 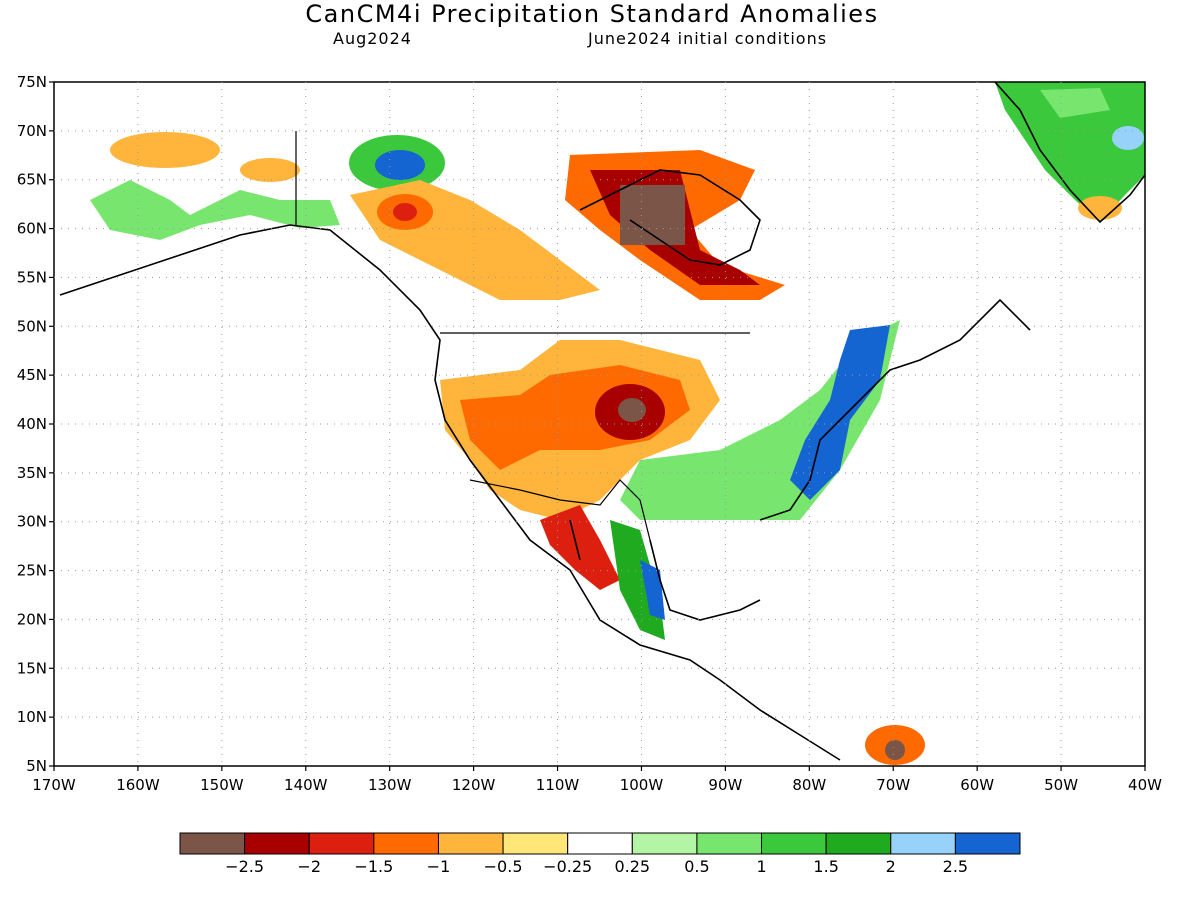 What do you see at coordinates (390, 785) in the screenshot?
I see `longitude-label: 130W` at bounding box center [390, 785].